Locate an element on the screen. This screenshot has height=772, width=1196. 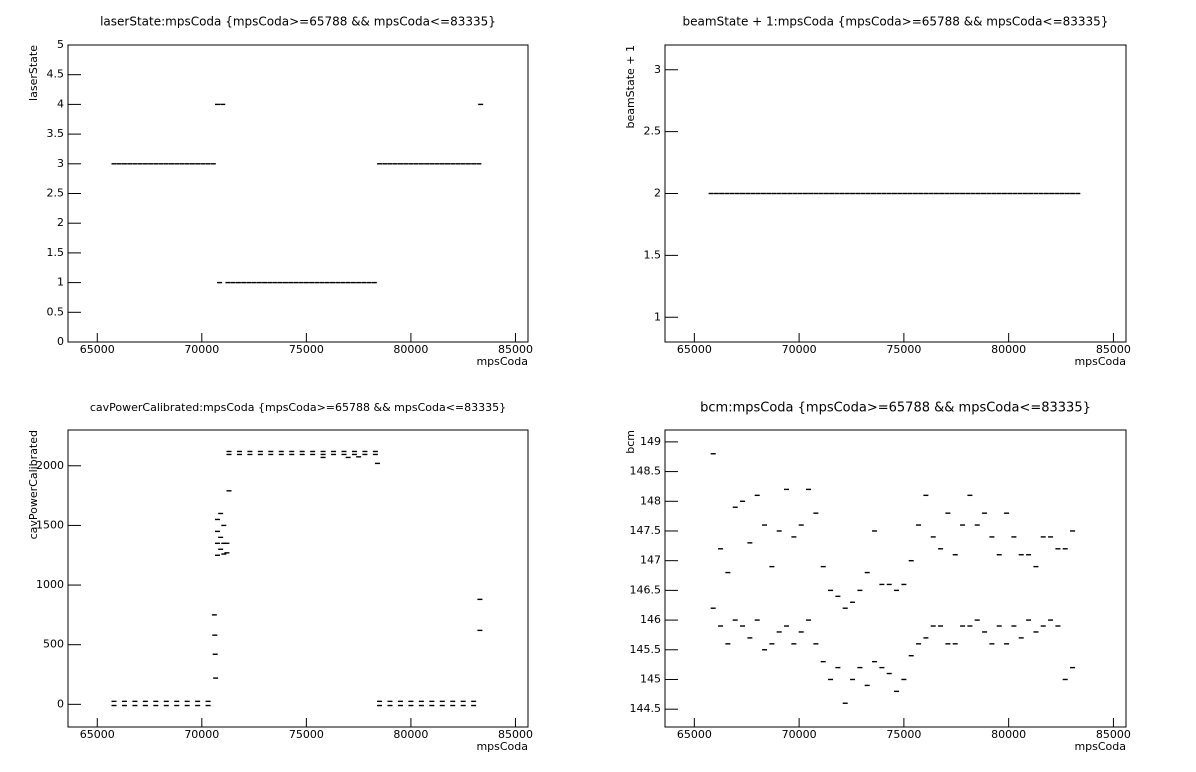
x-tick-label: 65000 is located at coordinates (97, 349).